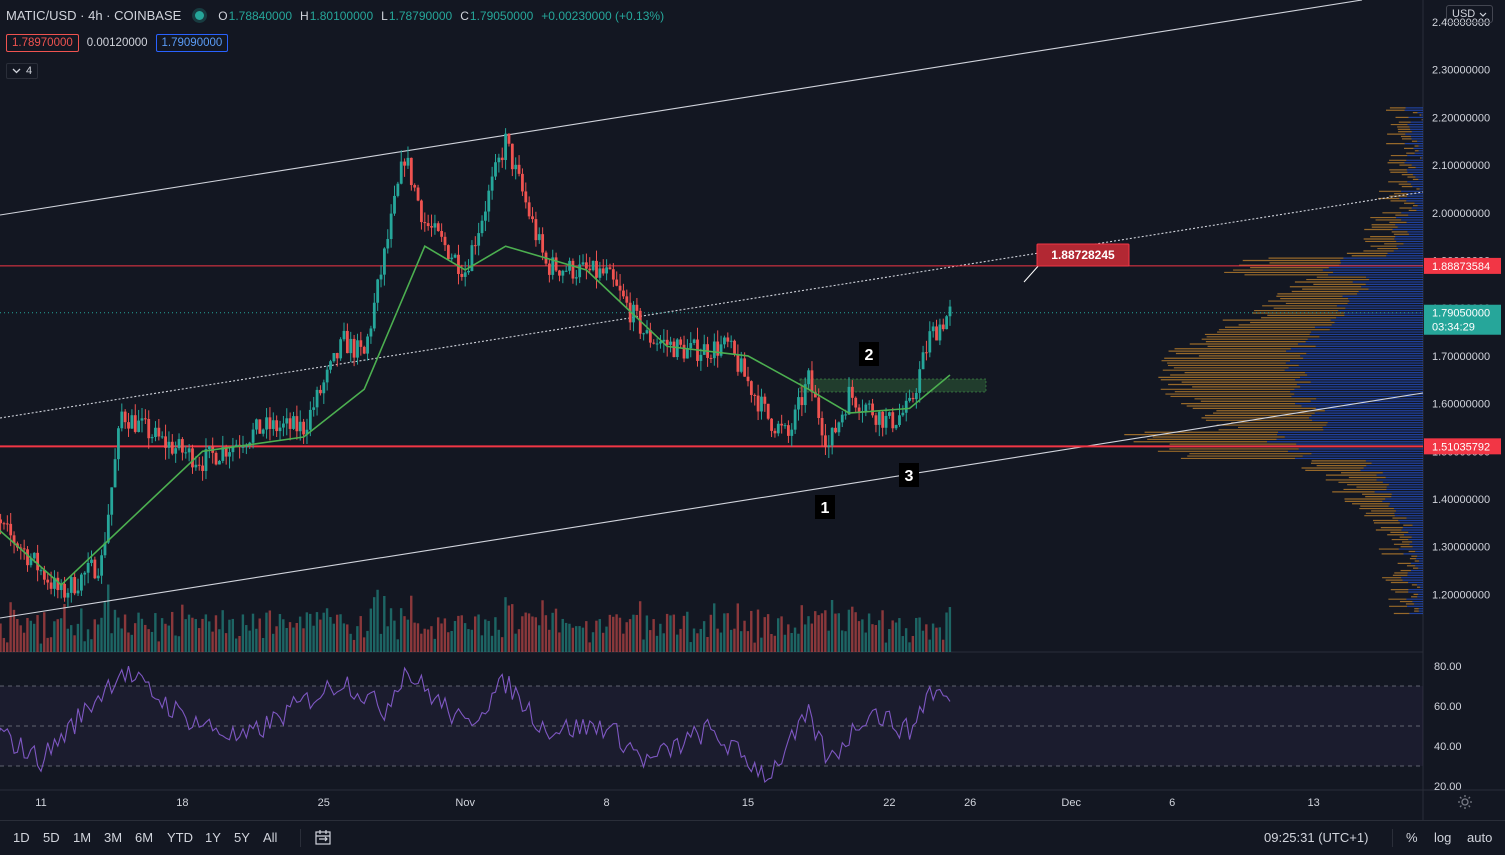 The image size is (1505, 855). What do you see at coordinates (1273, 361) in the screenshot?
I see `volume-profile` at bounding box center [1273, 361].